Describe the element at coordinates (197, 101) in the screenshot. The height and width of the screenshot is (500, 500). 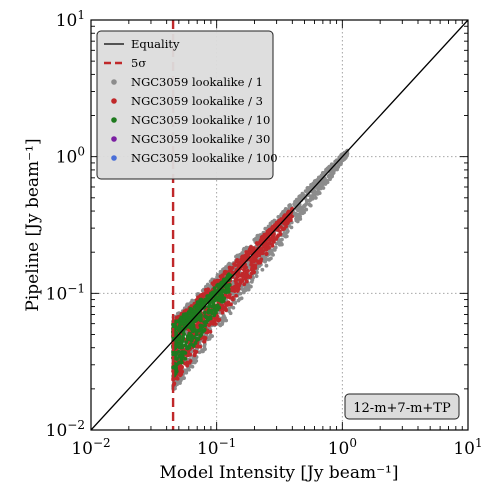
I see `legend-label: NGC3059 lookalike / 3` at that location.